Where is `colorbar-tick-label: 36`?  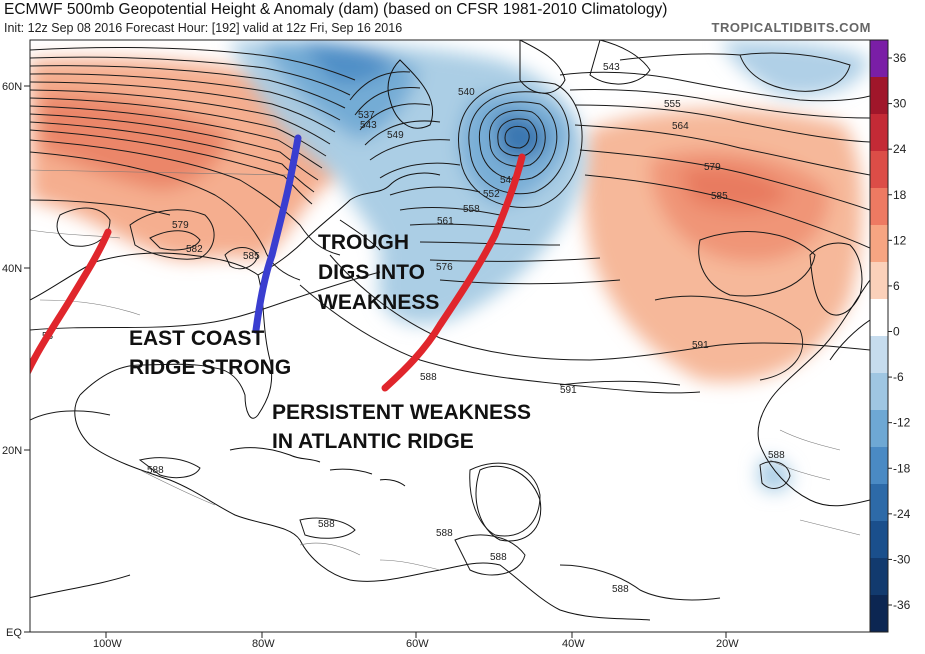
colorbar-tick-label: 36 is located at coordinates (900, 58).